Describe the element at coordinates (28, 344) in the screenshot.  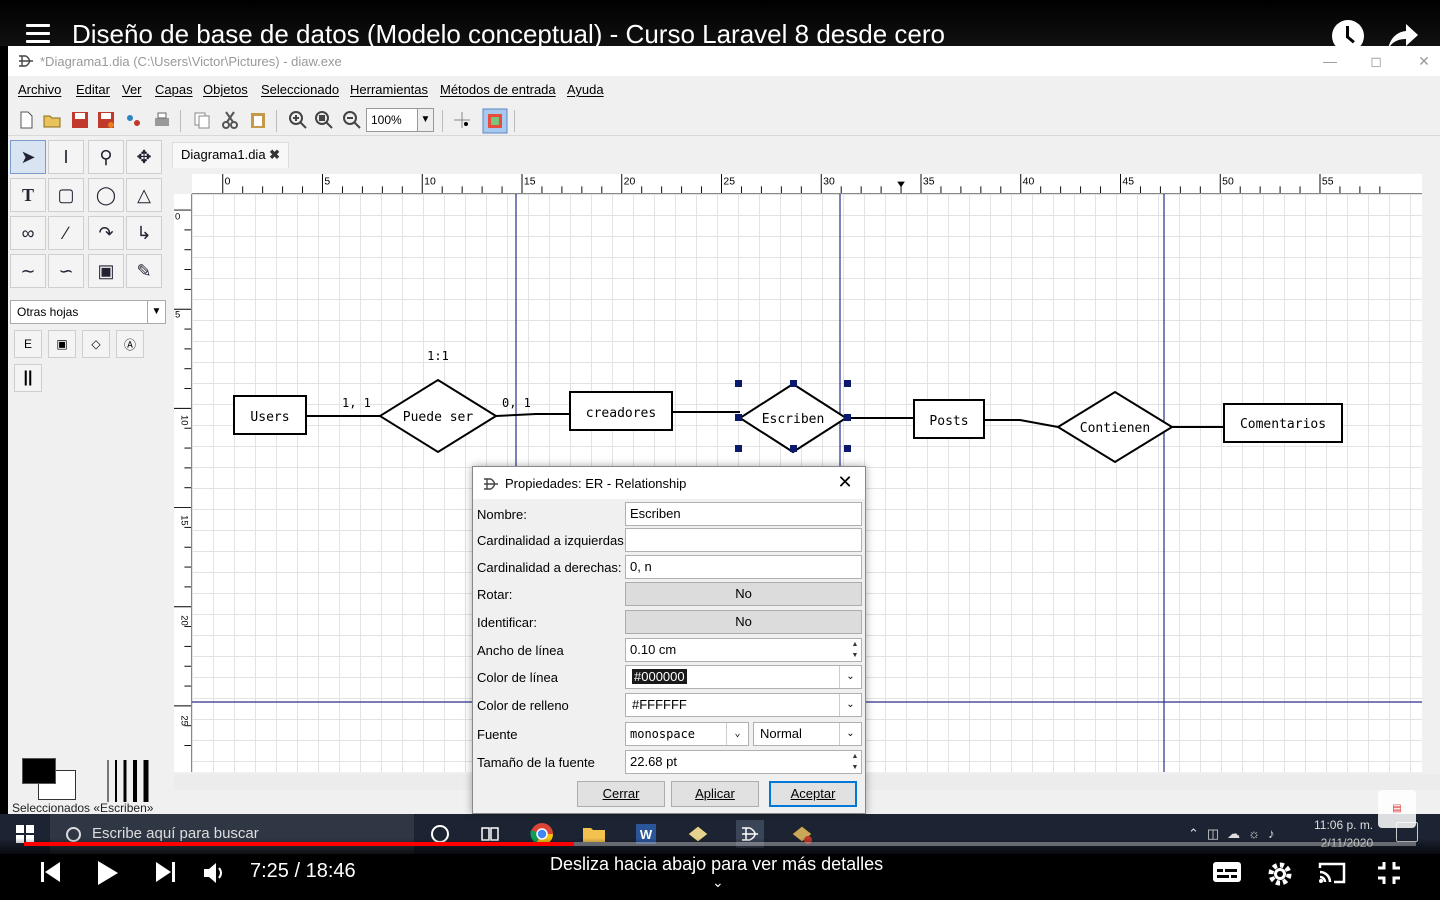
I see `er-entity-shape: E` at that location.